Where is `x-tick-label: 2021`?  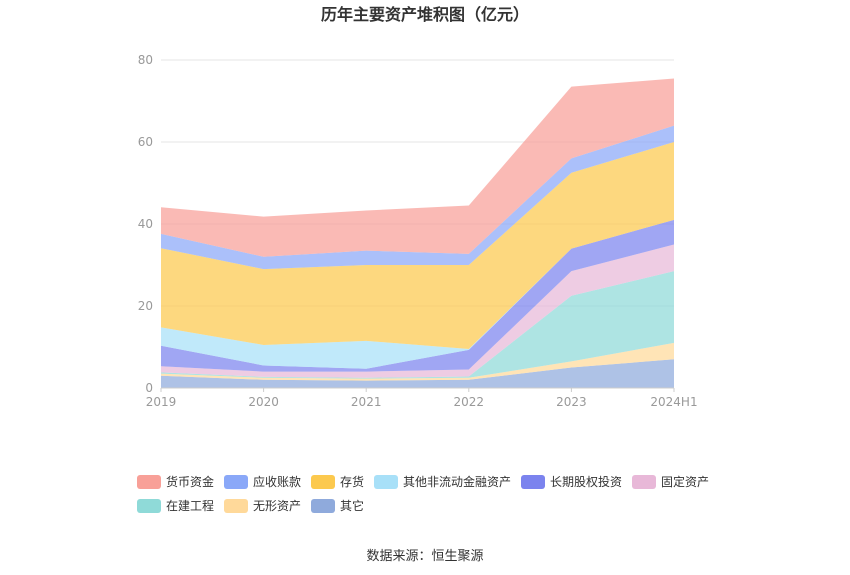
x-tick-label: 2021 is located at coordinates (366, 402).